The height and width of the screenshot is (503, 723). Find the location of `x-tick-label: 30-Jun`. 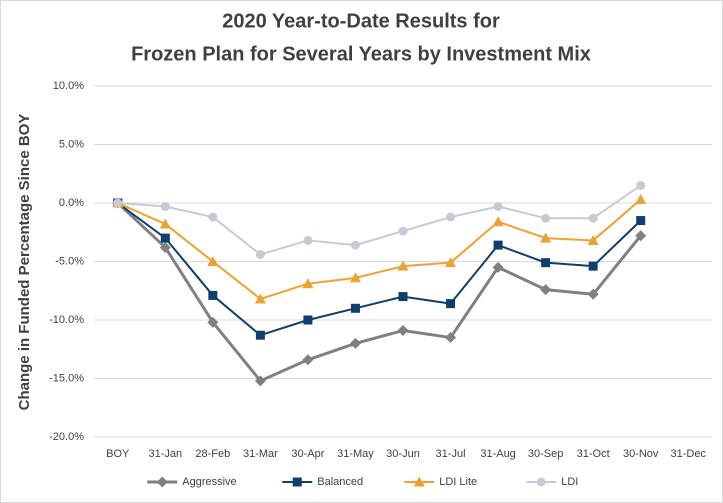

x-tick-label: 30-Jun is located at coordinates (403, 454).